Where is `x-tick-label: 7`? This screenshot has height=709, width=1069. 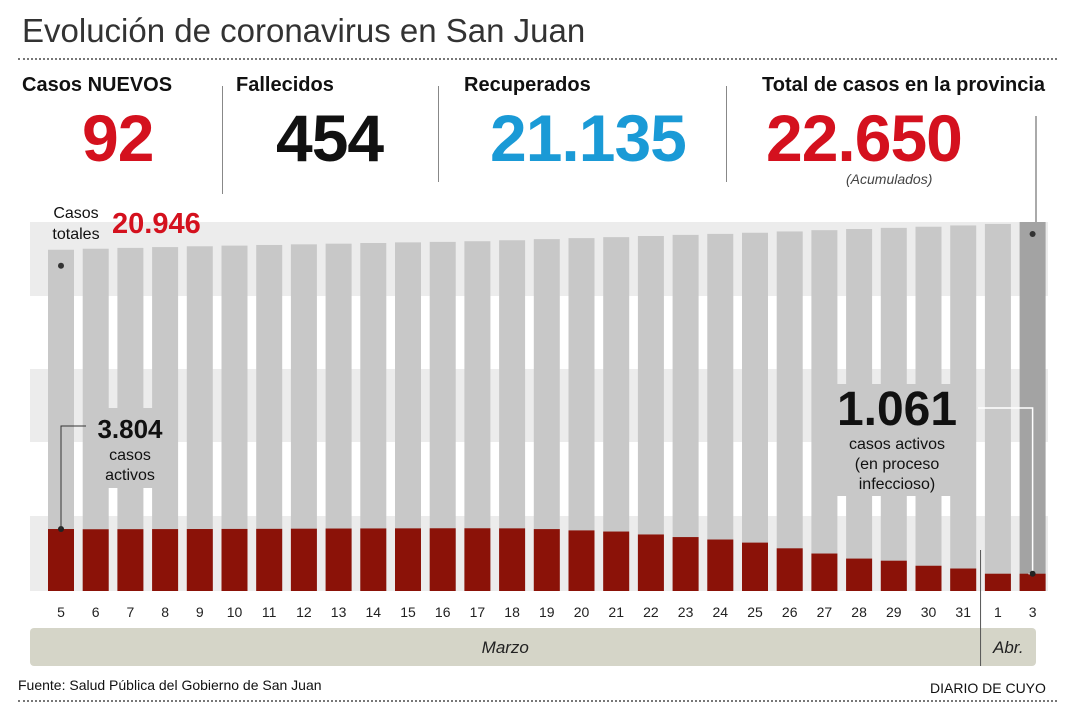 x-tick-label: 7 is located at coordinates (131, 612).